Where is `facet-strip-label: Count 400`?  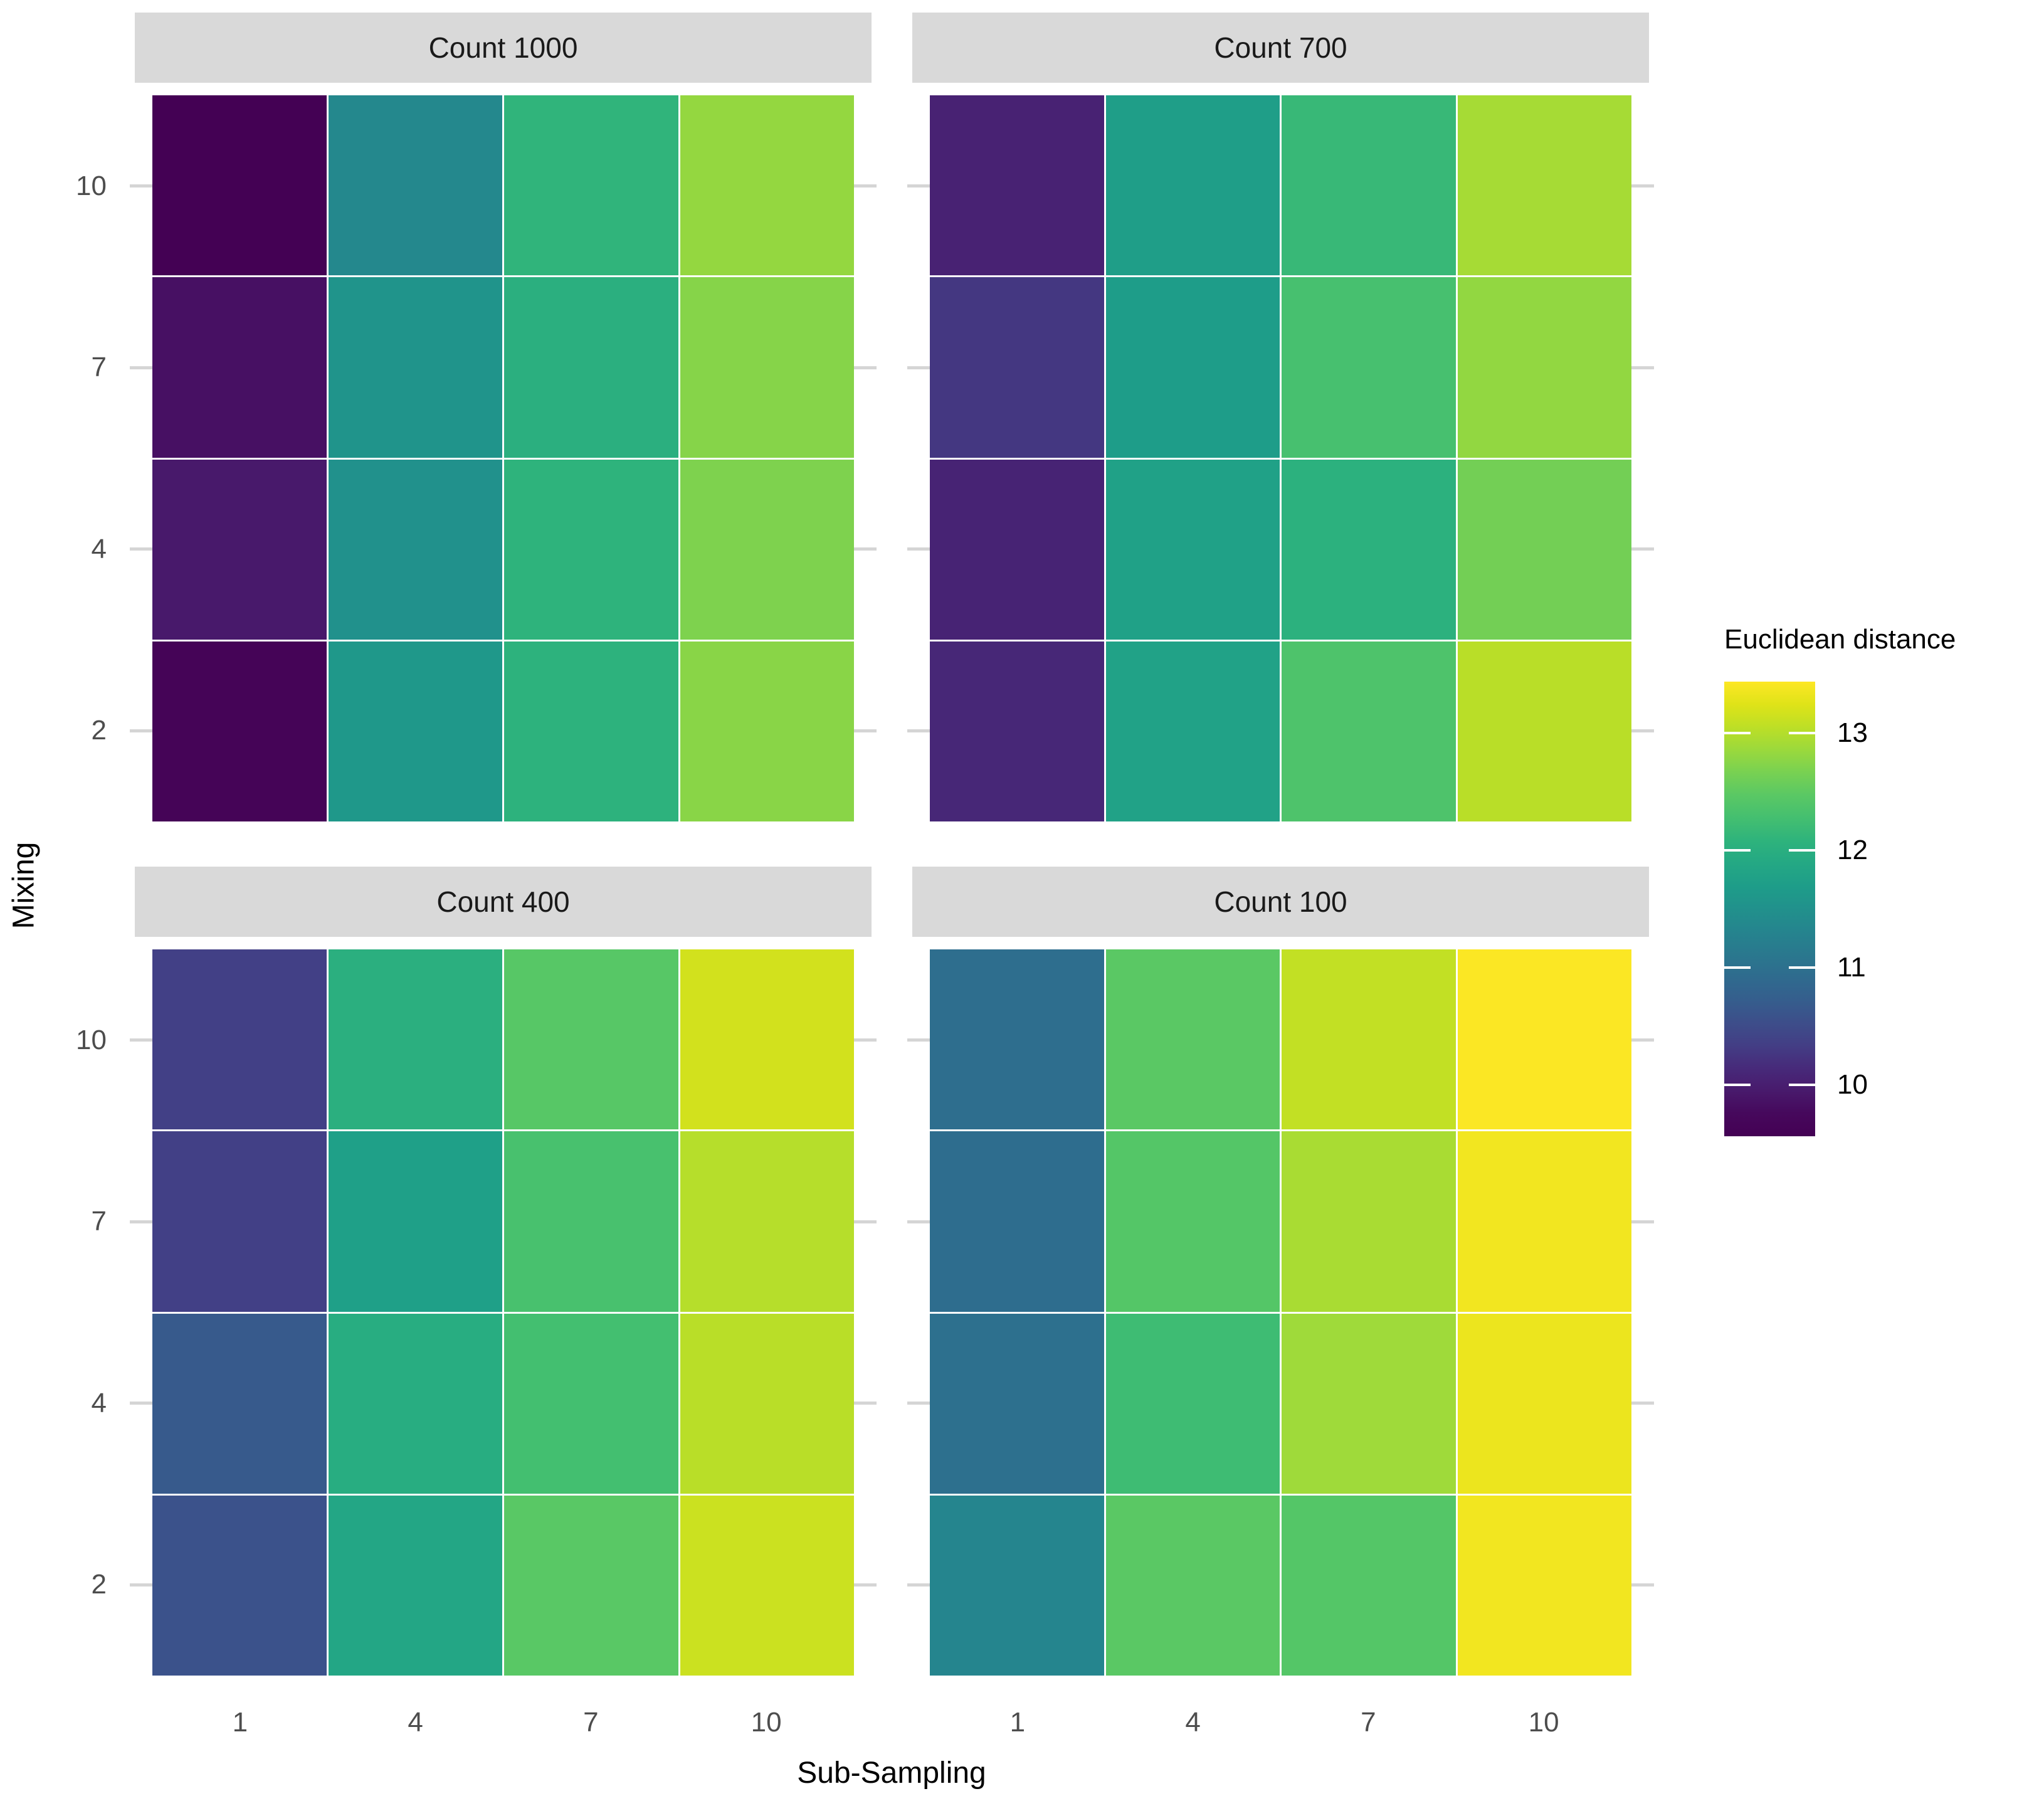
facet-strip-label: Count 400 is located at coordinates (504, 902).